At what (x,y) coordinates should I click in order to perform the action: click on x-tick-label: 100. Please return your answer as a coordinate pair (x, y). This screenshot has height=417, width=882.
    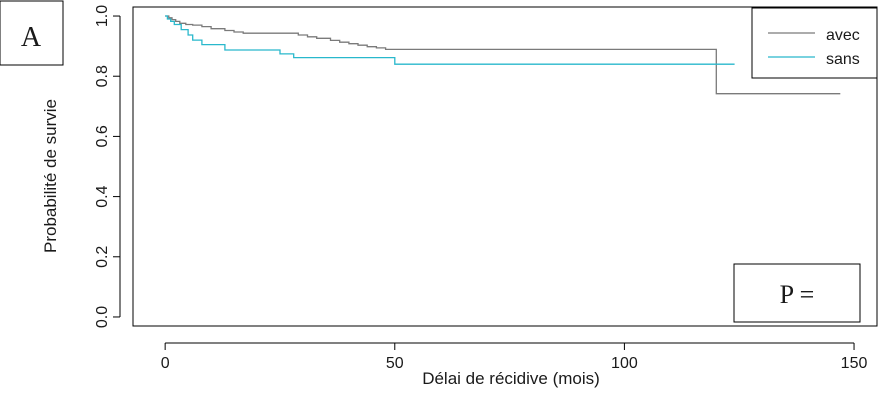
    Looking at the image, I should click on (624, 363).